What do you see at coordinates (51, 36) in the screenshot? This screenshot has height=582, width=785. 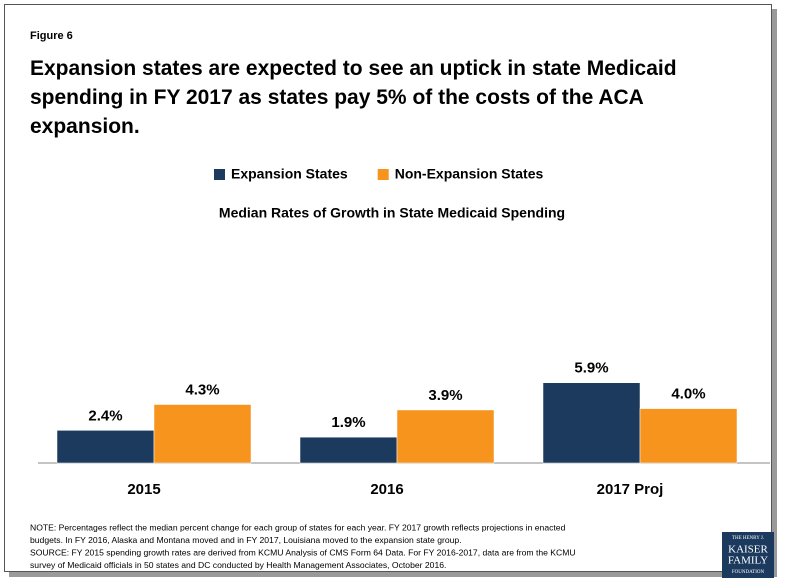 I see `figure-label: Figure 6` at bounding box center [51, 36].